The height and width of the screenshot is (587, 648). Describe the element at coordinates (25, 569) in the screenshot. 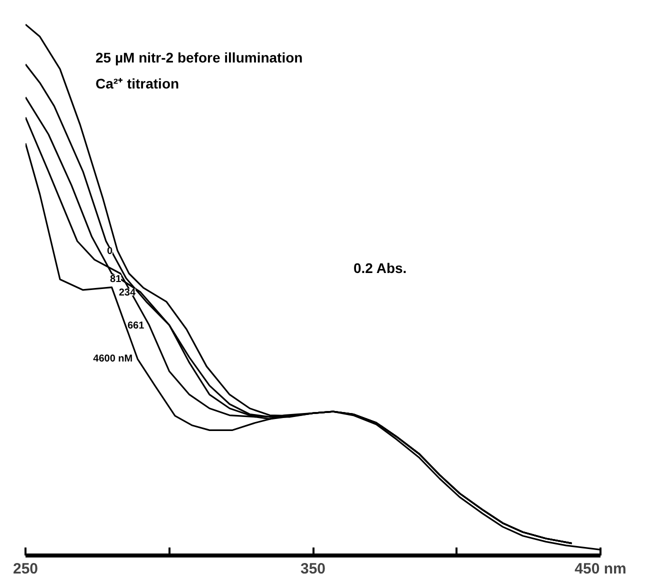

I see `x-tick-label: 250` at that location.